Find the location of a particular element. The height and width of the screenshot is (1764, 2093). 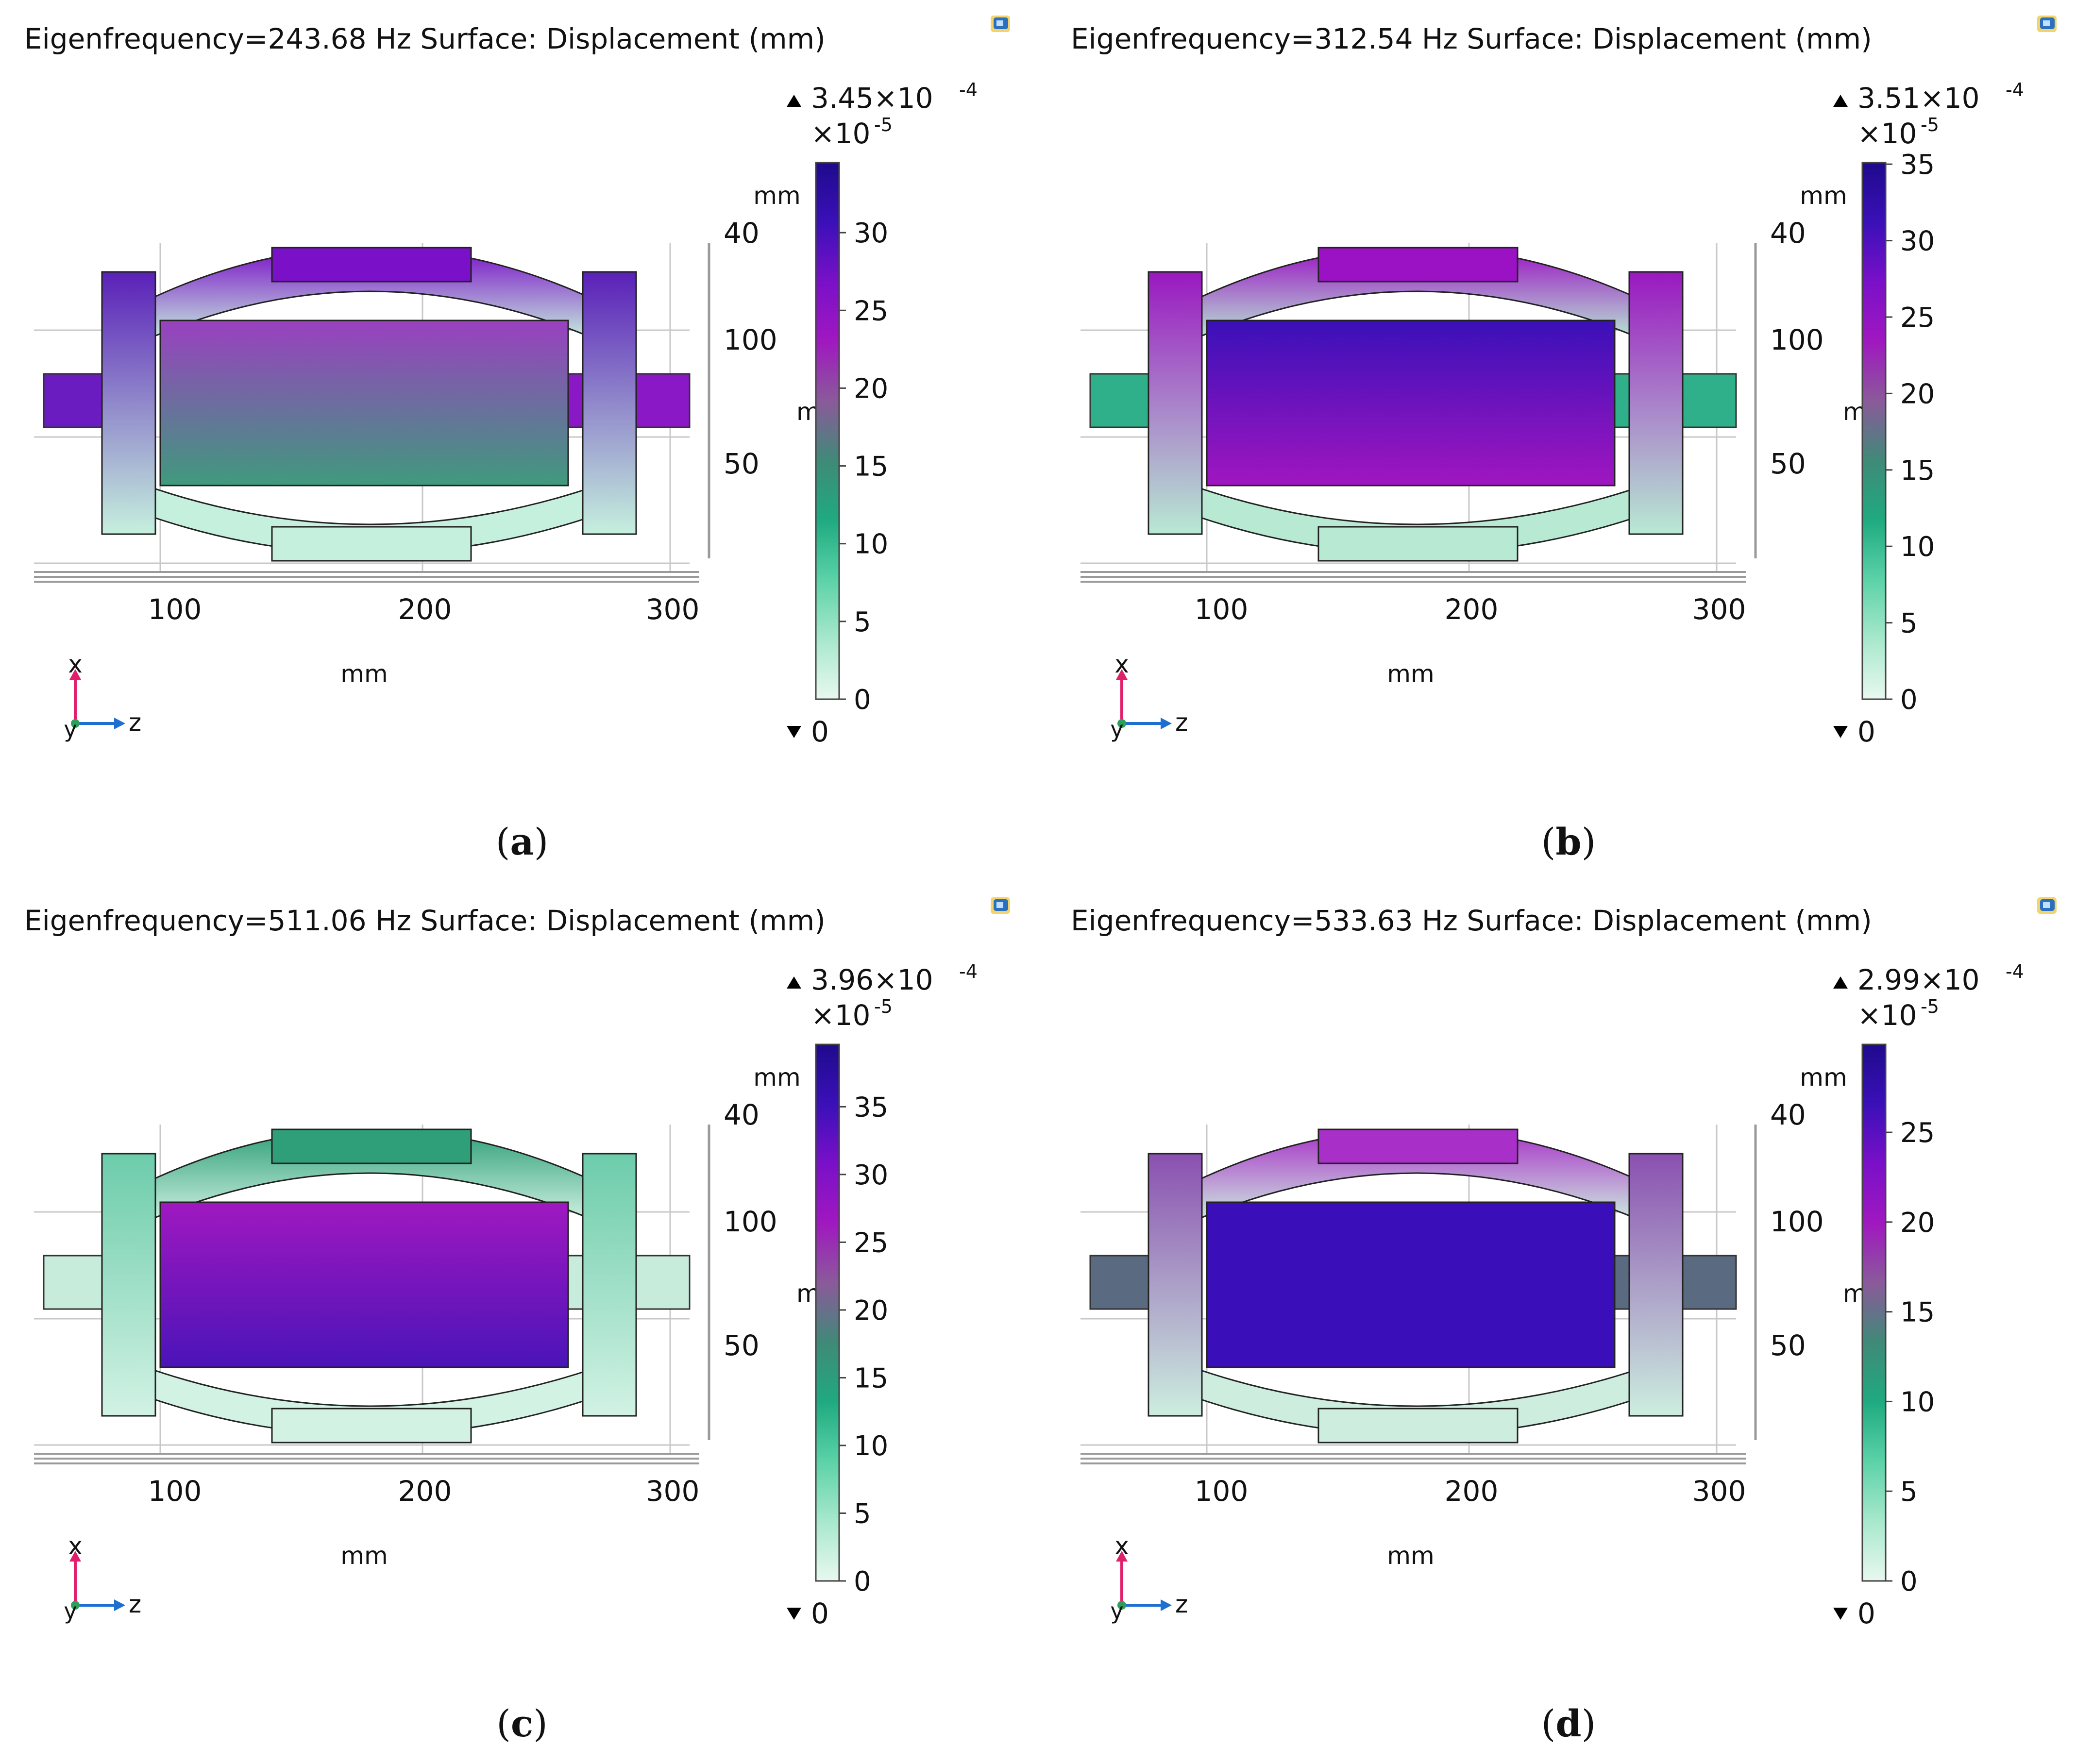

panel-caption: (a) is located at coordinates (522, 841).